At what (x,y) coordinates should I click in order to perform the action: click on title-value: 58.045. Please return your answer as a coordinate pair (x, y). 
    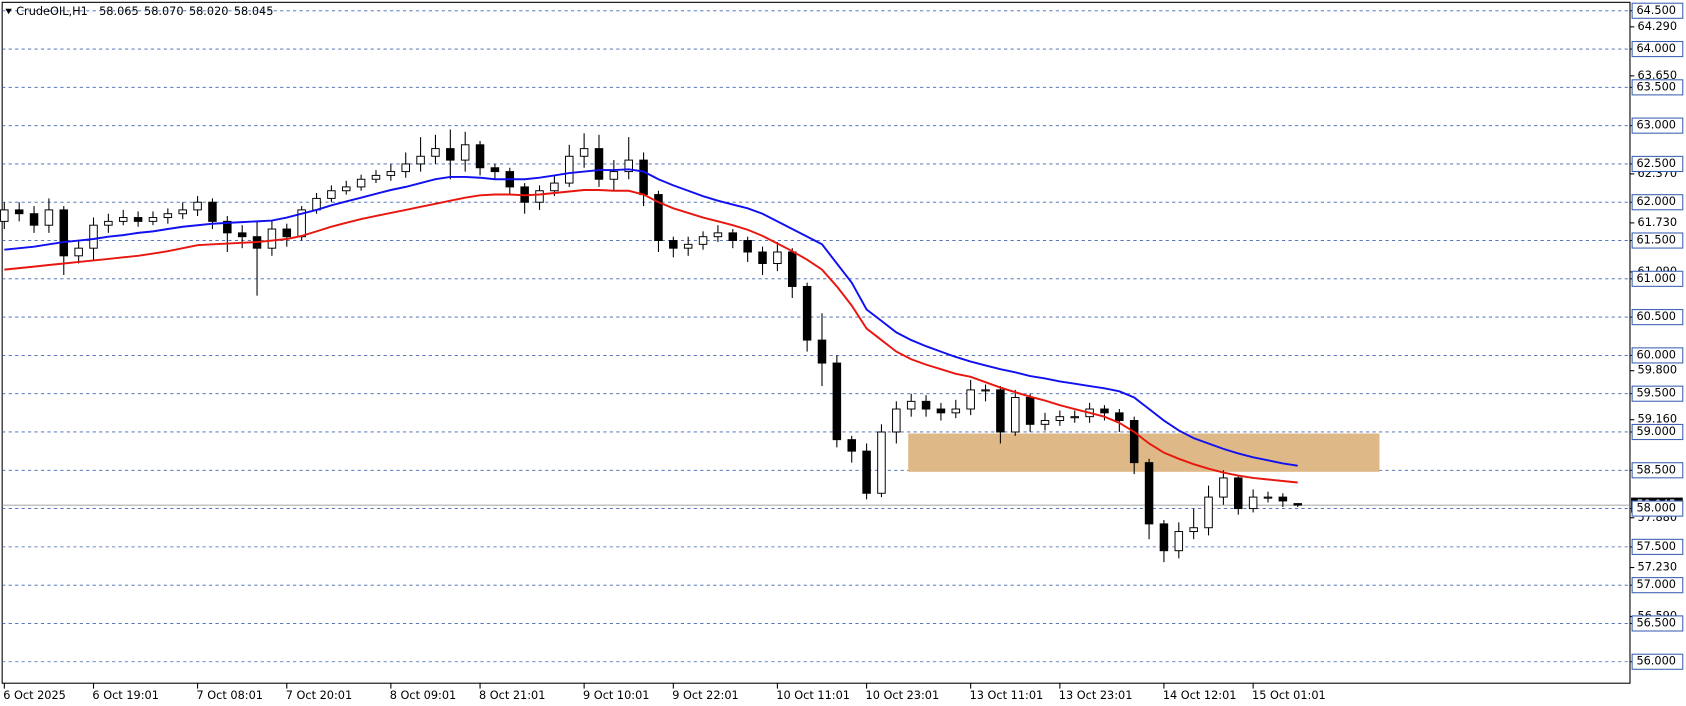
    Looking at the image, I should click on (254, 11).